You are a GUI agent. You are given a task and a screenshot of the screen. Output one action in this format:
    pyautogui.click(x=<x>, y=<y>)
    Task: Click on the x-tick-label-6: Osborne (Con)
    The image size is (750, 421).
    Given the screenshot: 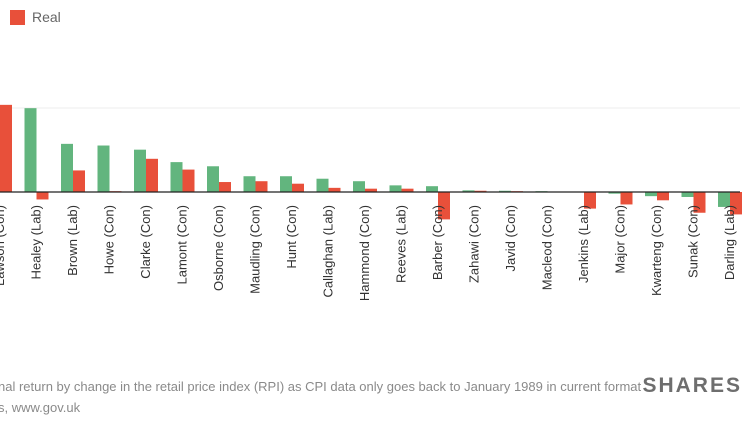 What is the action you would take?
    pyautogui.click(x=218, y=248)
    